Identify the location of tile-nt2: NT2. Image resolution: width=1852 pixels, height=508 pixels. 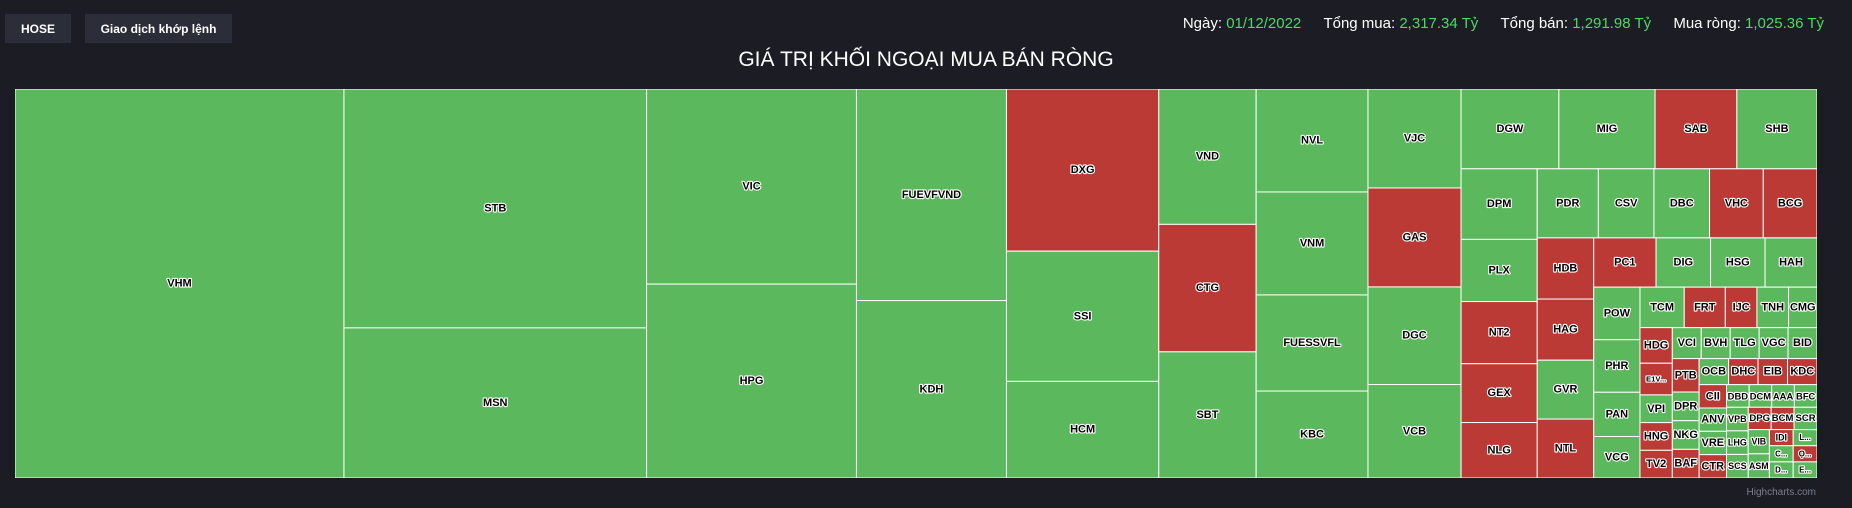
(1499, 333).